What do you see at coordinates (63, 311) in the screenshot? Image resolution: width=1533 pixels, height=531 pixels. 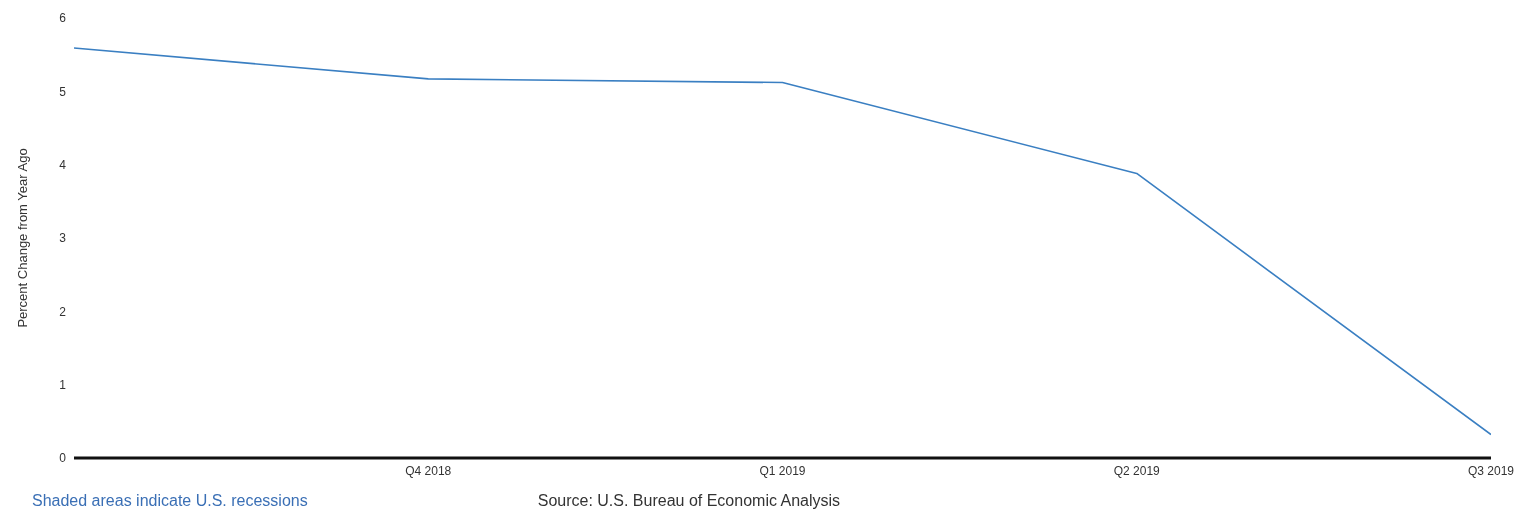 I see `y-tick-label: 2` at bounding box center [63, 311].